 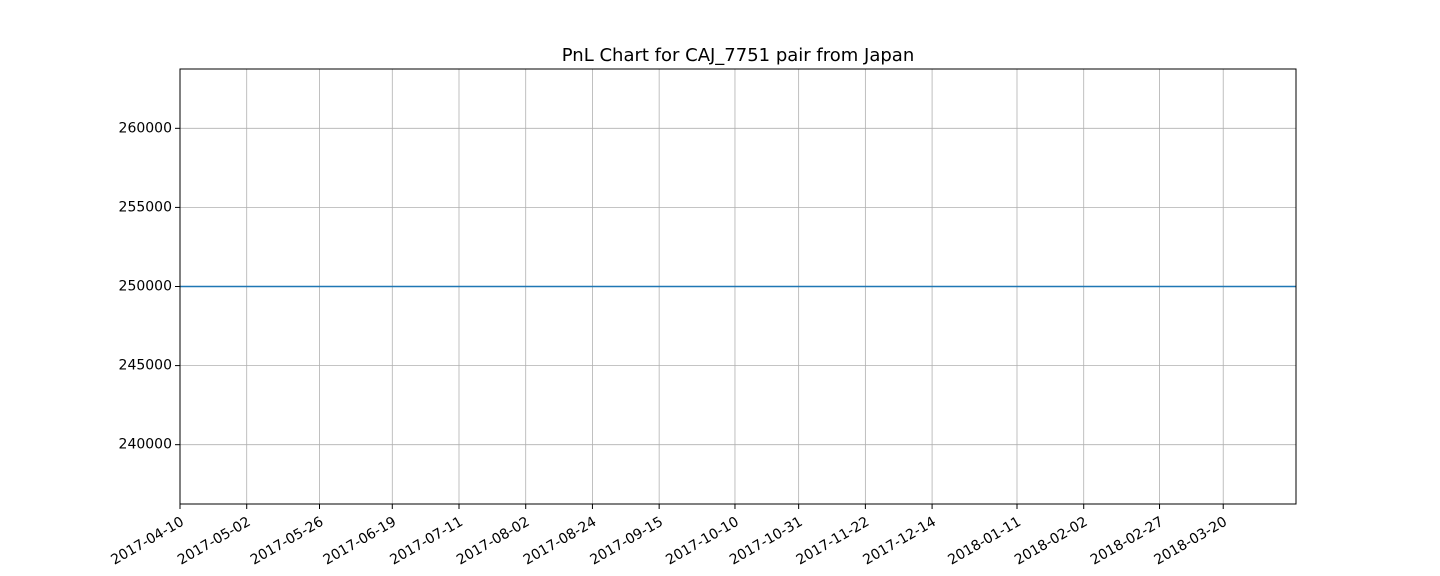 I want to click on x-tick-label: 2018-01-11, so click(x=984, y=541).